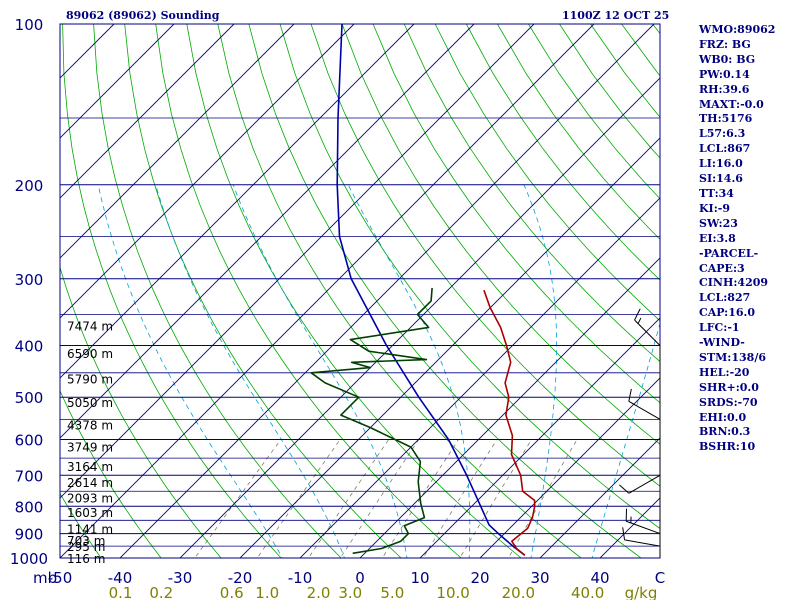 The height and width of the screenshot is (600, 800). What do you see at coordinates (727, 447) in the screenshot?
I see `index-28: BSHR:10` at bounding box center [727, 447].